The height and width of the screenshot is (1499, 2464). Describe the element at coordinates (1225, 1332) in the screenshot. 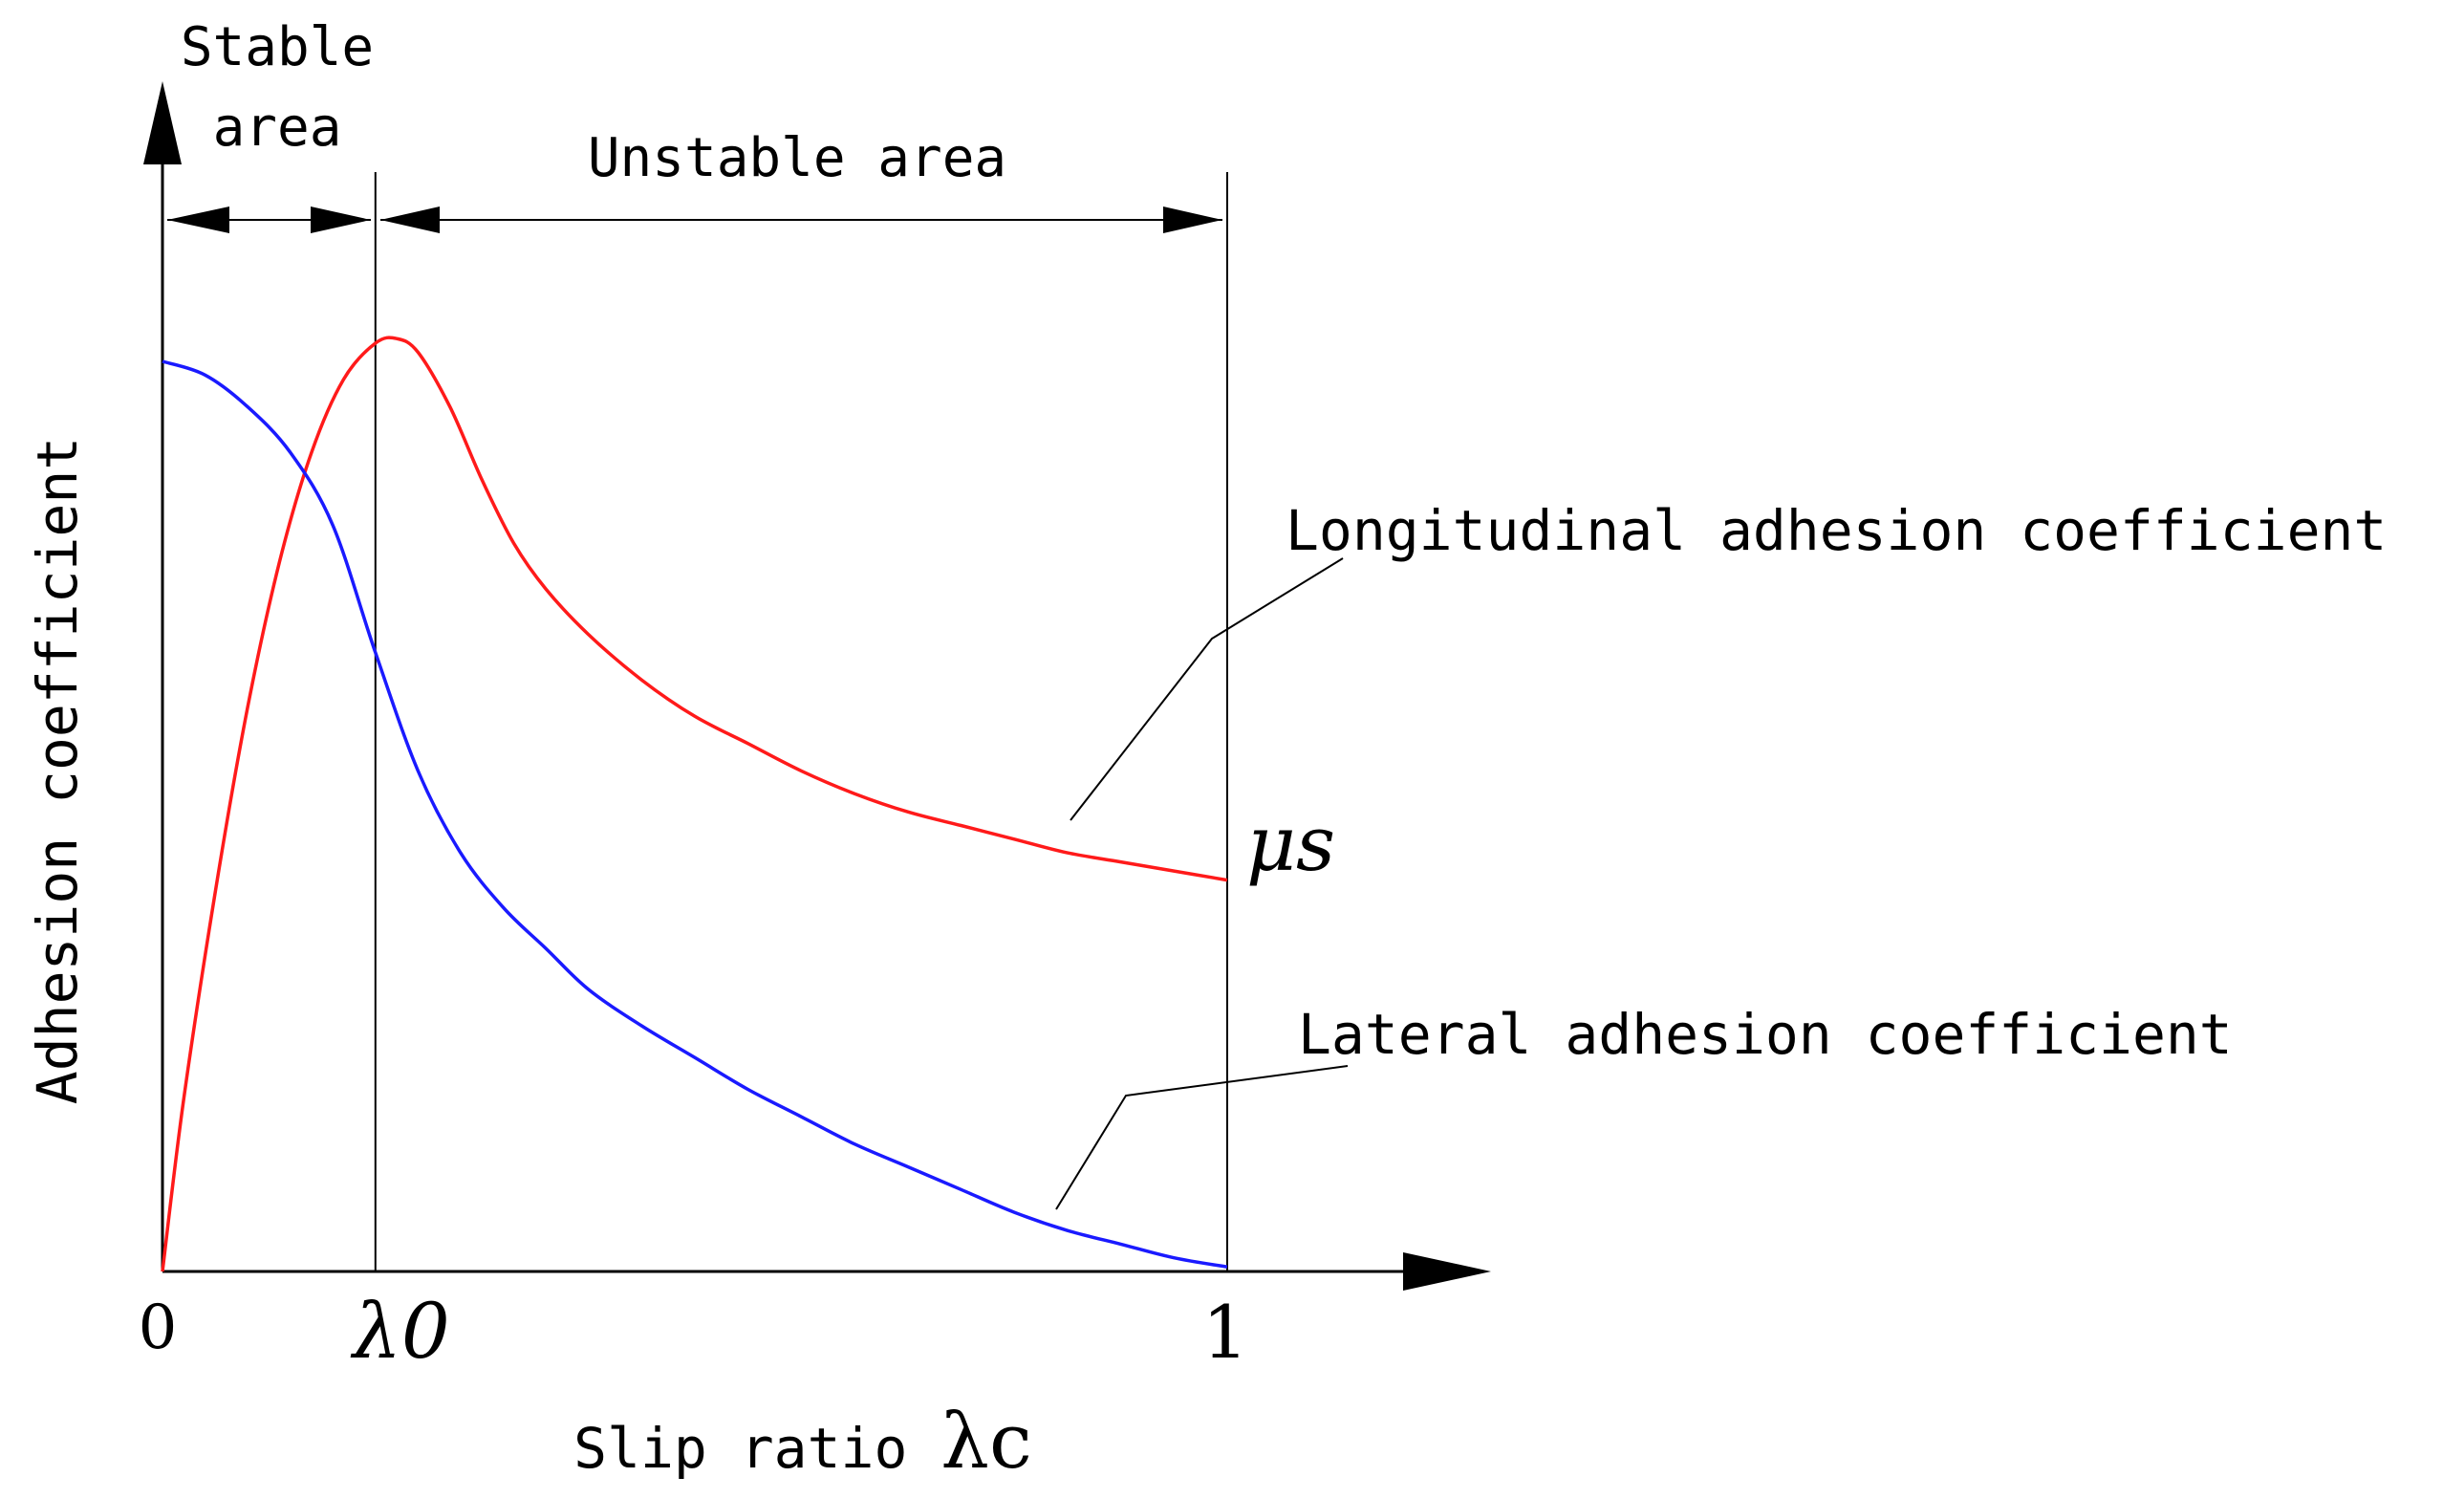

I see `x-tick-1: 1` at that location.